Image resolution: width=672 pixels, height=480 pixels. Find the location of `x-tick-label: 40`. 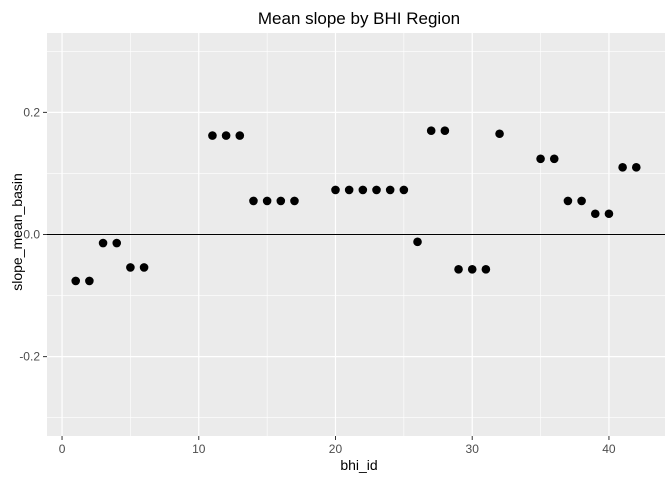

x-tick-label: 40 is located at coordinates (609, 449).